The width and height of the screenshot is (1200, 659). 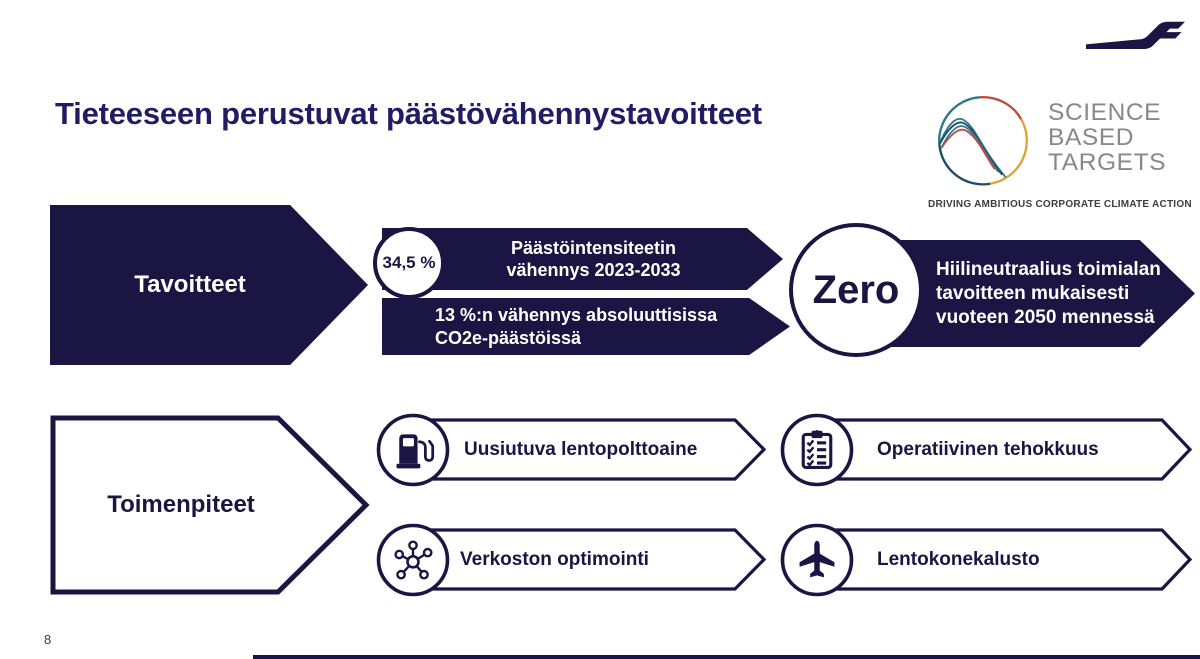 What do you see at coordinates (1135, 35) in the screenshot?
I see `finnair-logo-icon` at bounding box center [1135, 35].